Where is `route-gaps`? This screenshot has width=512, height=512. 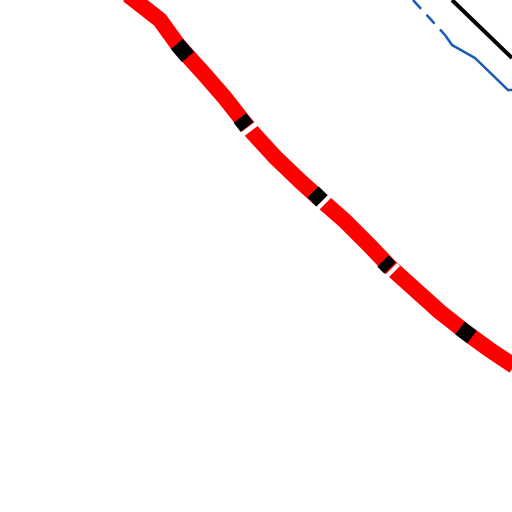
route-gaps is located at coordinates (321, 200).